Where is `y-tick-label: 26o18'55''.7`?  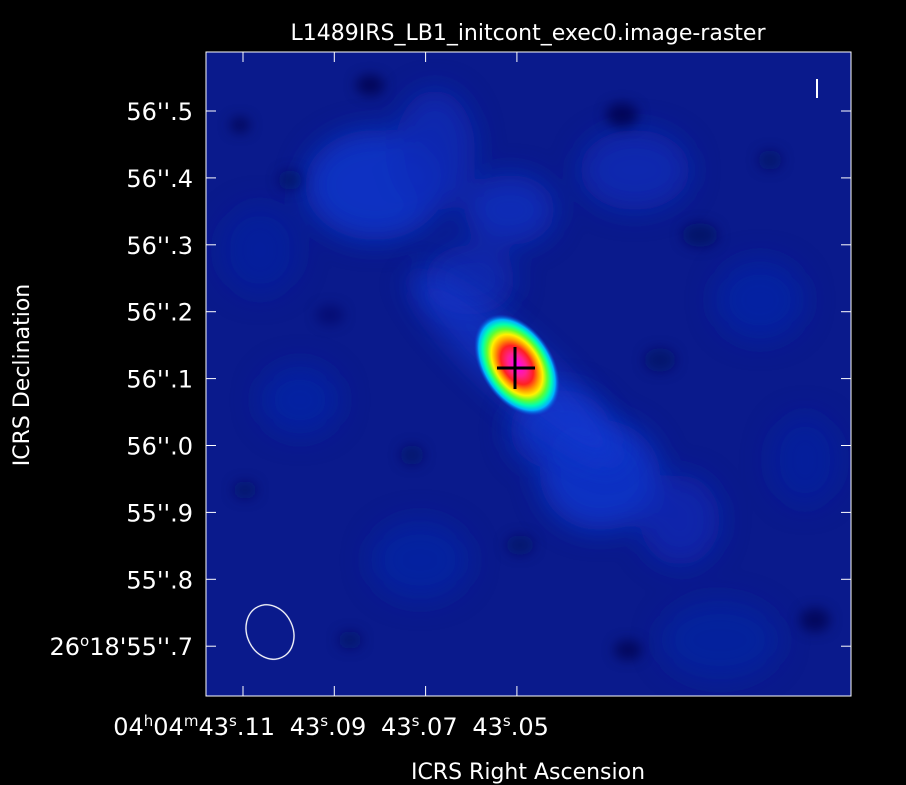 y-tick-label: 26o18'55''.7 is located at coordinates (121, 646).